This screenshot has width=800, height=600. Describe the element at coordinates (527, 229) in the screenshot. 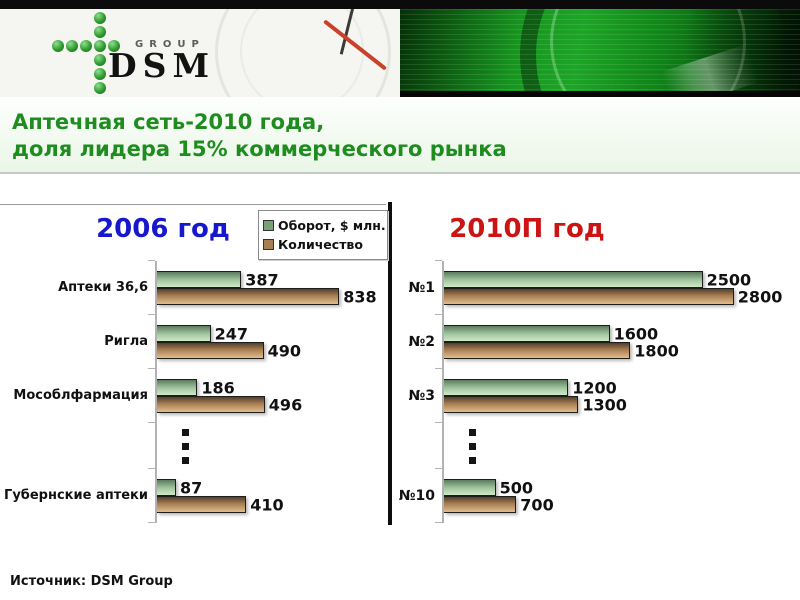

I see `chart-title-2010: 2010П год` at that location.